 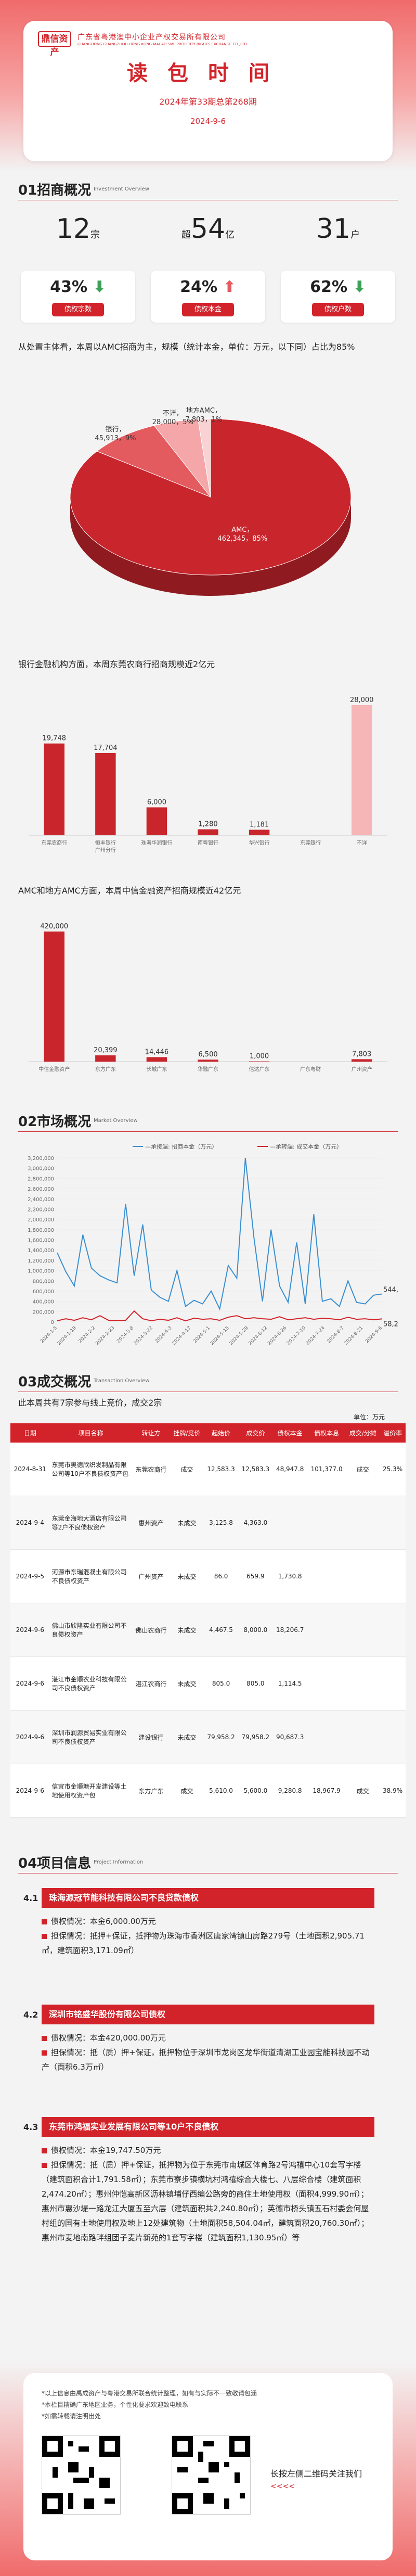 I want to click on series-line, so click(x=220, y=1234).